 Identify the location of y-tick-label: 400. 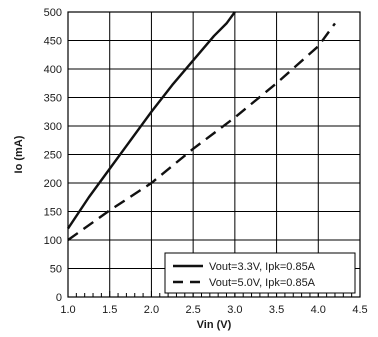
(53, 70).